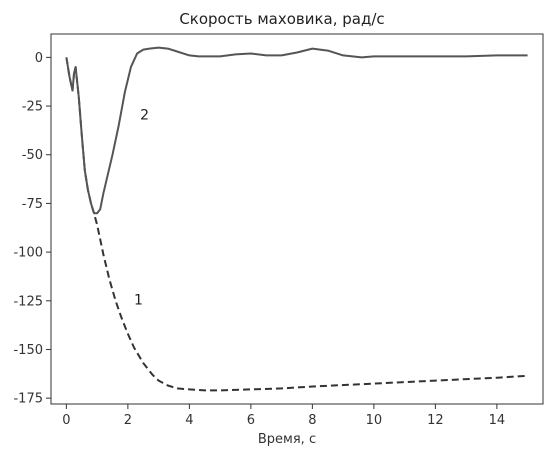 Image resolution: width=547 pixels, height=450 pixels. Describe the element at coordinates (144, 116) in the screenshot. I see `curve-label-2: 2` at that location.